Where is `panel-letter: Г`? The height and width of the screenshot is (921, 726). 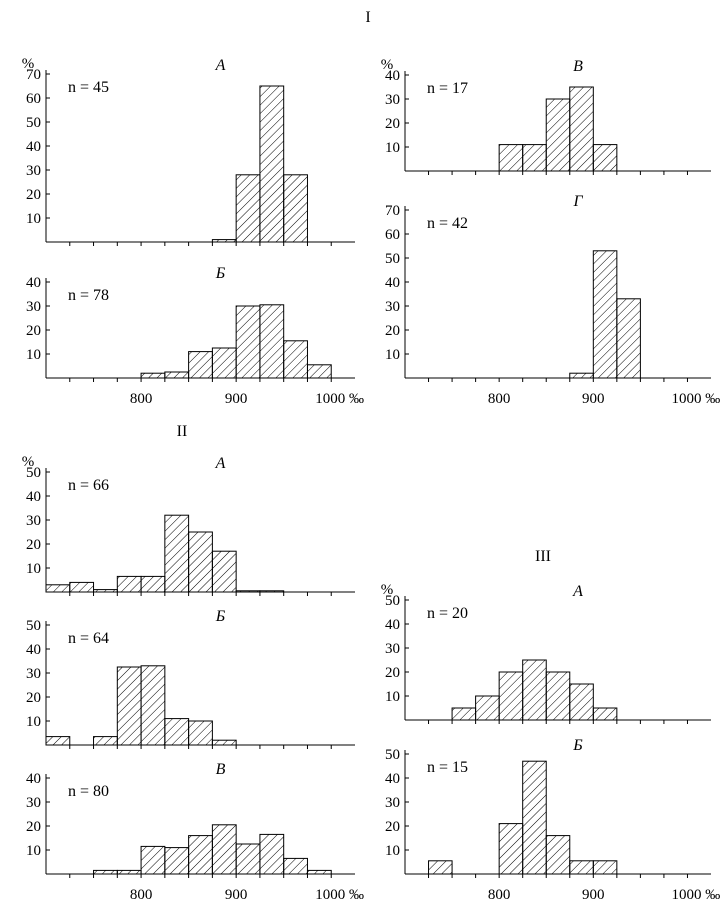 panel-letter: Г is located at coordinates (577, 201).